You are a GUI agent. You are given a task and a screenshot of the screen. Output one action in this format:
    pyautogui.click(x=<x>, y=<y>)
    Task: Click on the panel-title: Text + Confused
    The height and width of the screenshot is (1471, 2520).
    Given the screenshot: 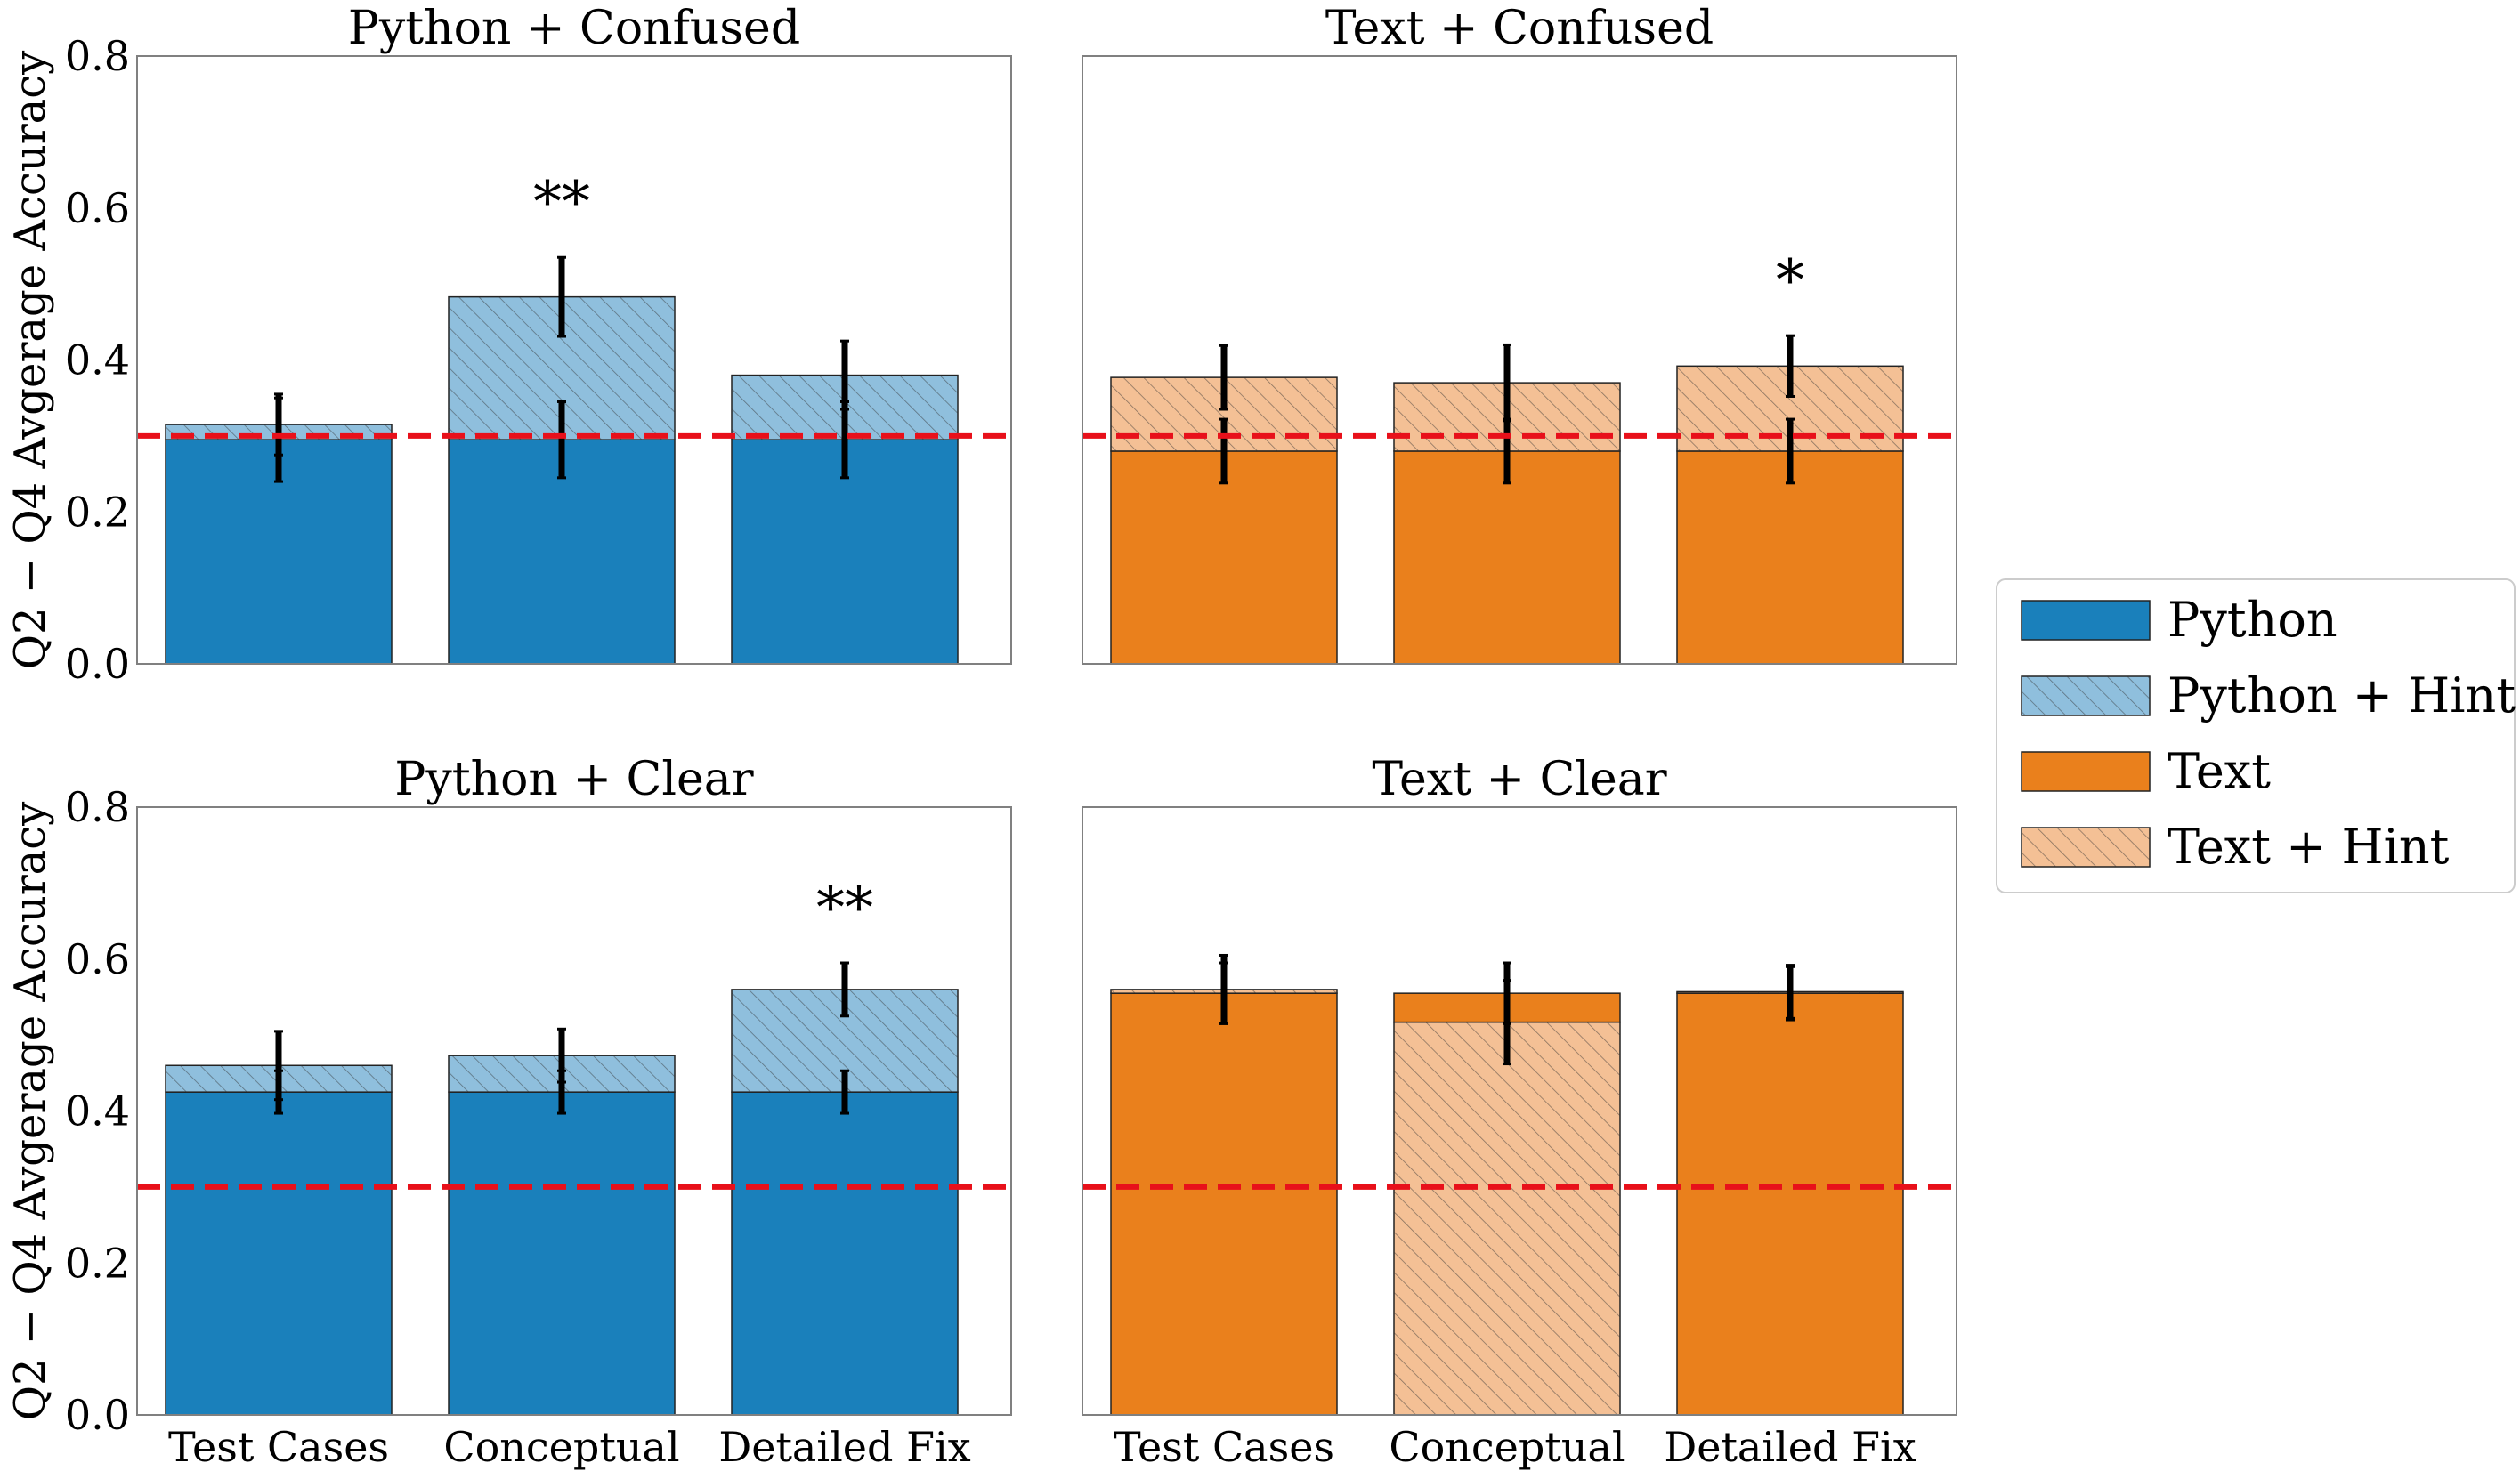 What is the action you would take?
    pyautogui.click(x=1519, y=29)
    